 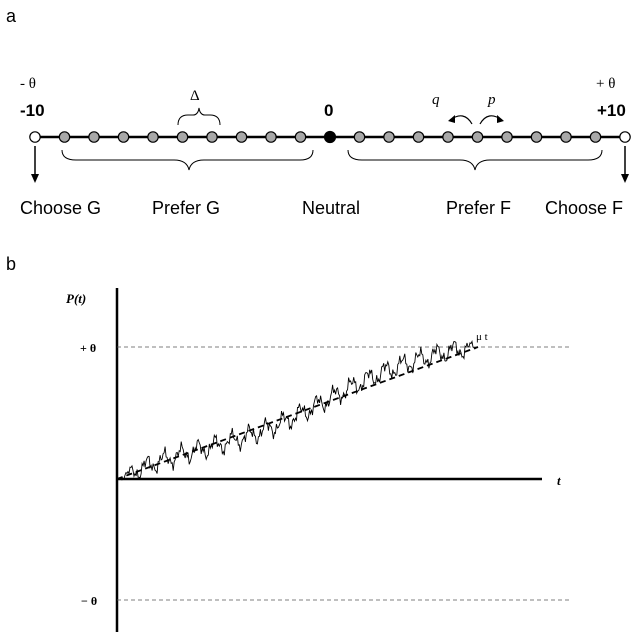 What do you see at coordinates (475, 160) in the screenshot?
I see `prefer-f-brace` at bounding box center [475, 160].